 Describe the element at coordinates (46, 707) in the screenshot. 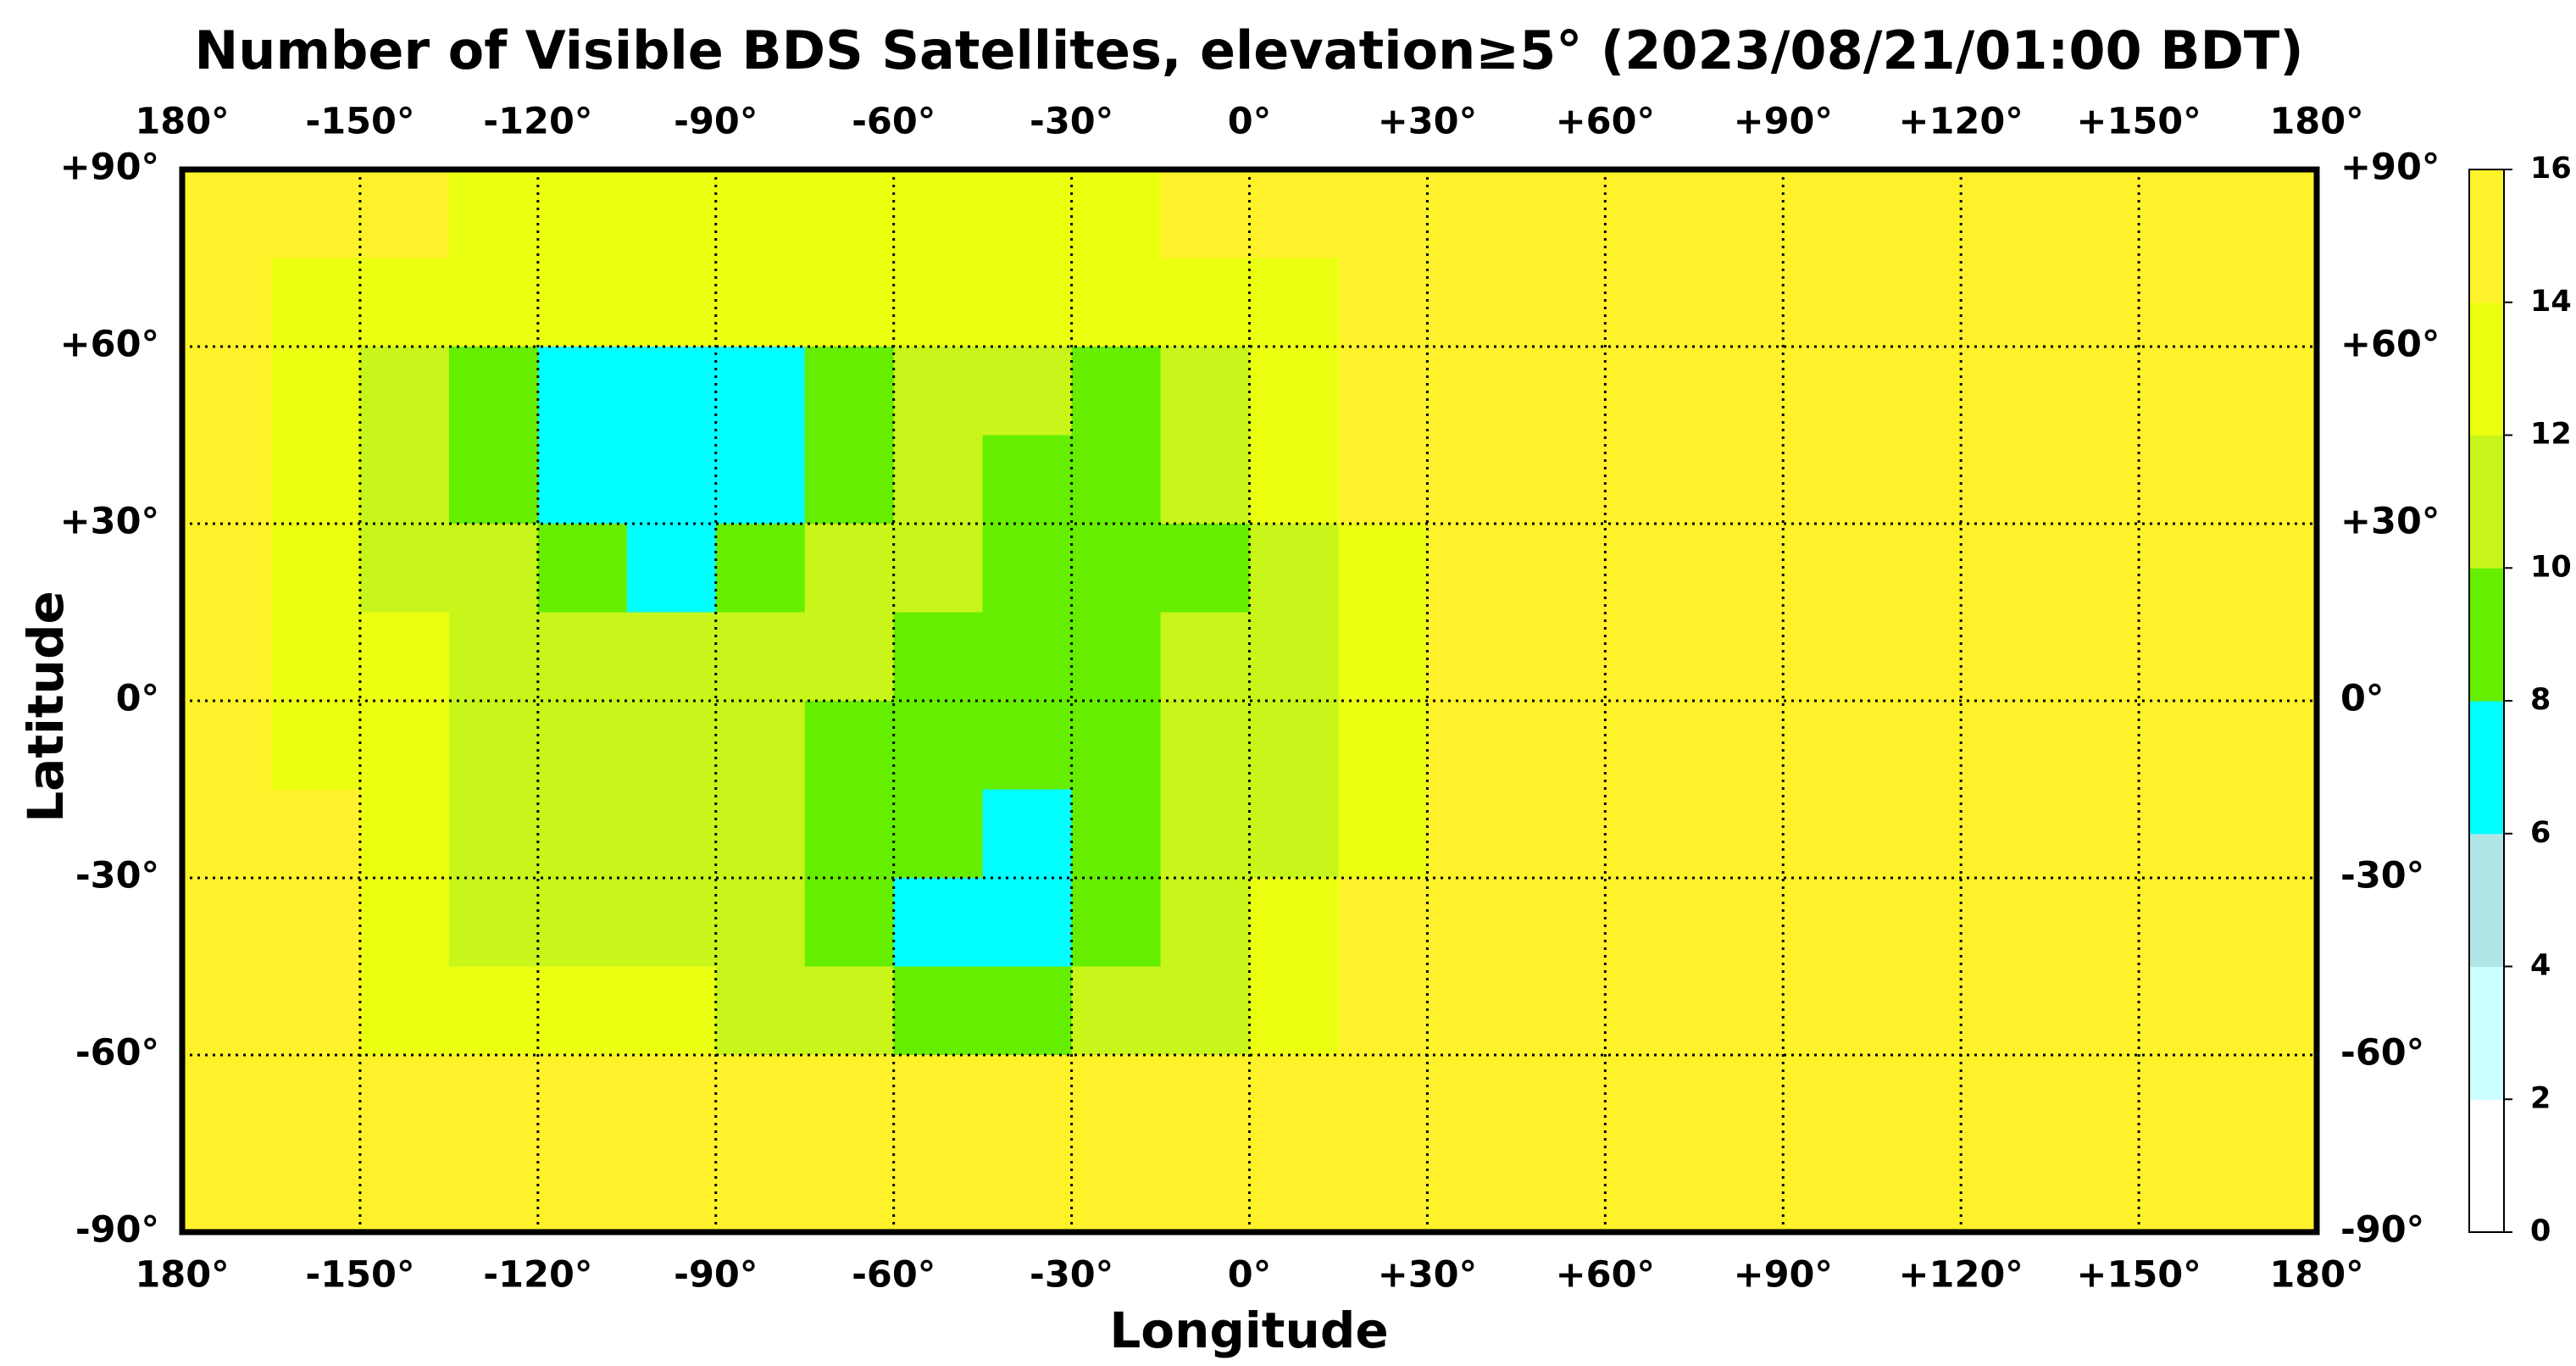

I see `y-axis-label: Latitude` at that location.